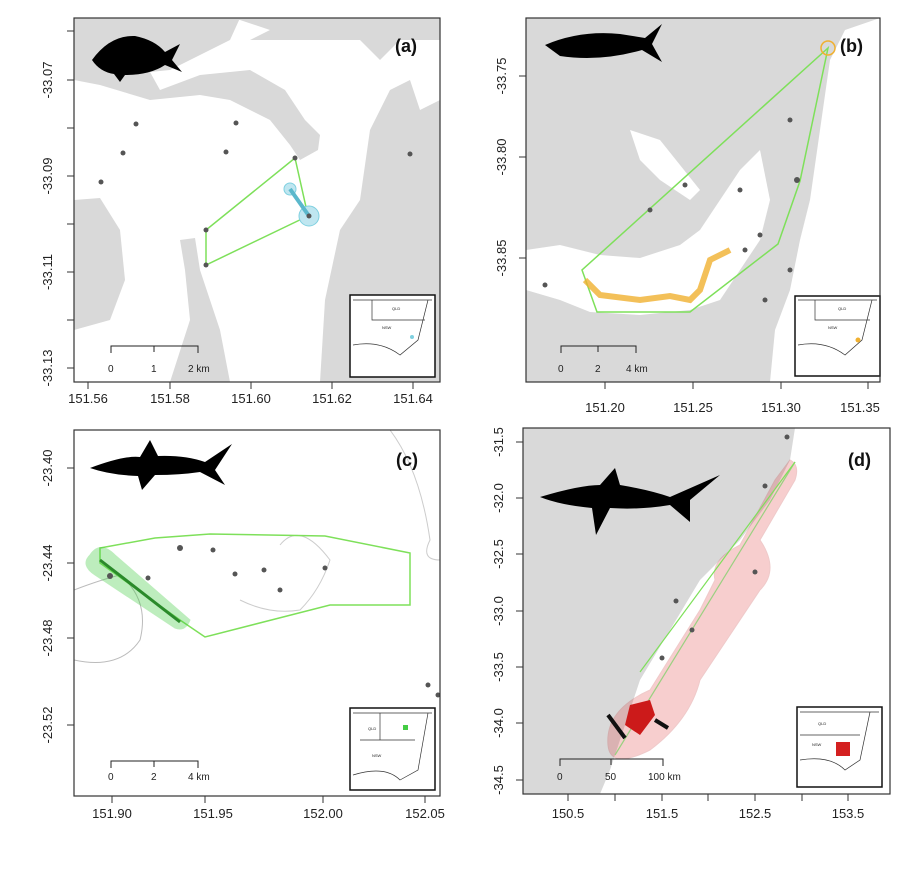  Describe the element at coordinates (406, 46) in the screenshot. I see `panel-label: (a)` at that location.